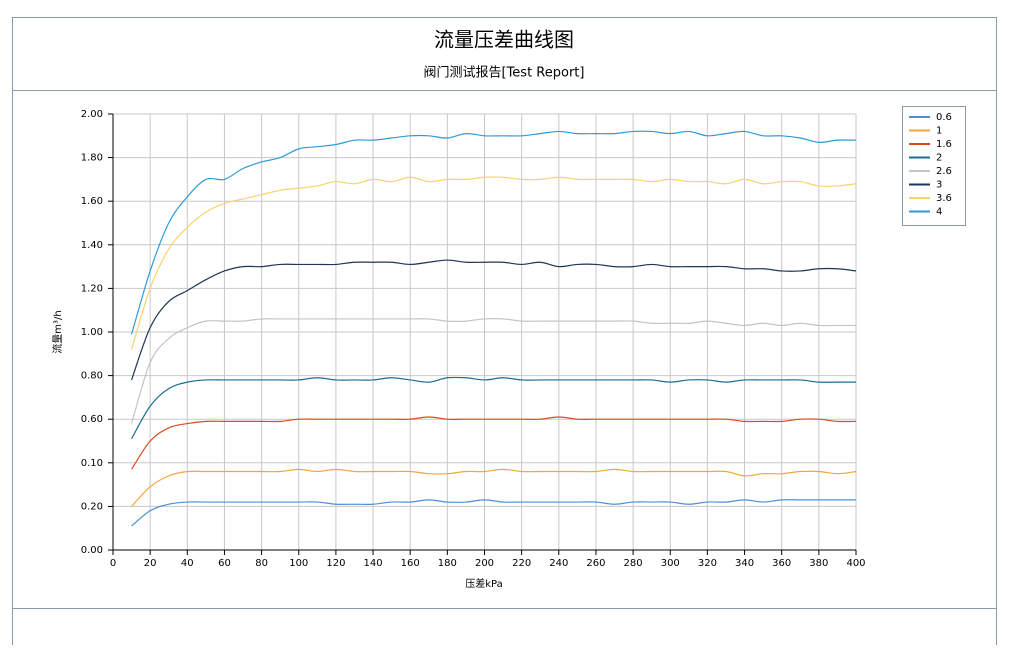 The image size is (1032, 649). Describe the element at coordinates (707, 563) in the screenshot. I see `x-tick-label: 320` at that location.